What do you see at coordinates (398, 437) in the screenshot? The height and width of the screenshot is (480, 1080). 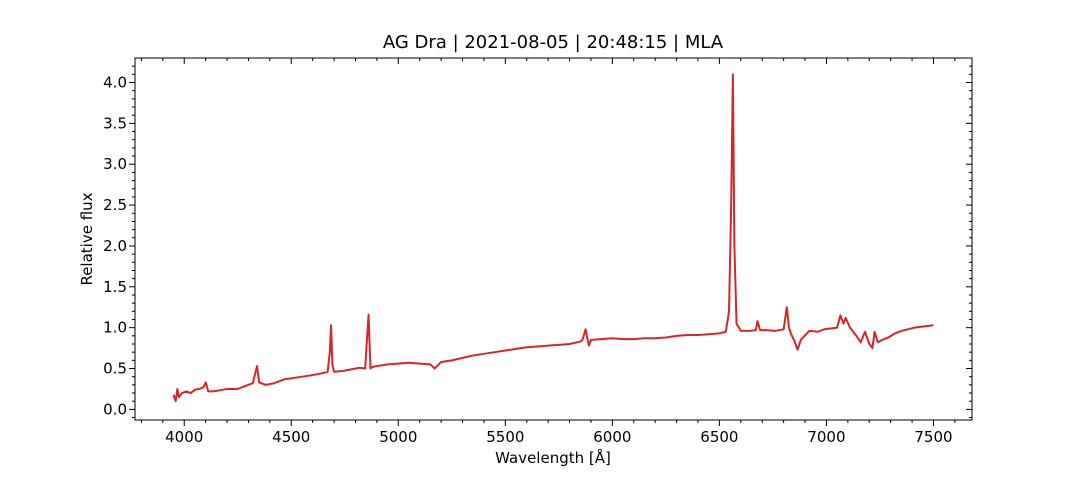 I see `x-tick-label: 5000` at bounding box center [398, 437].